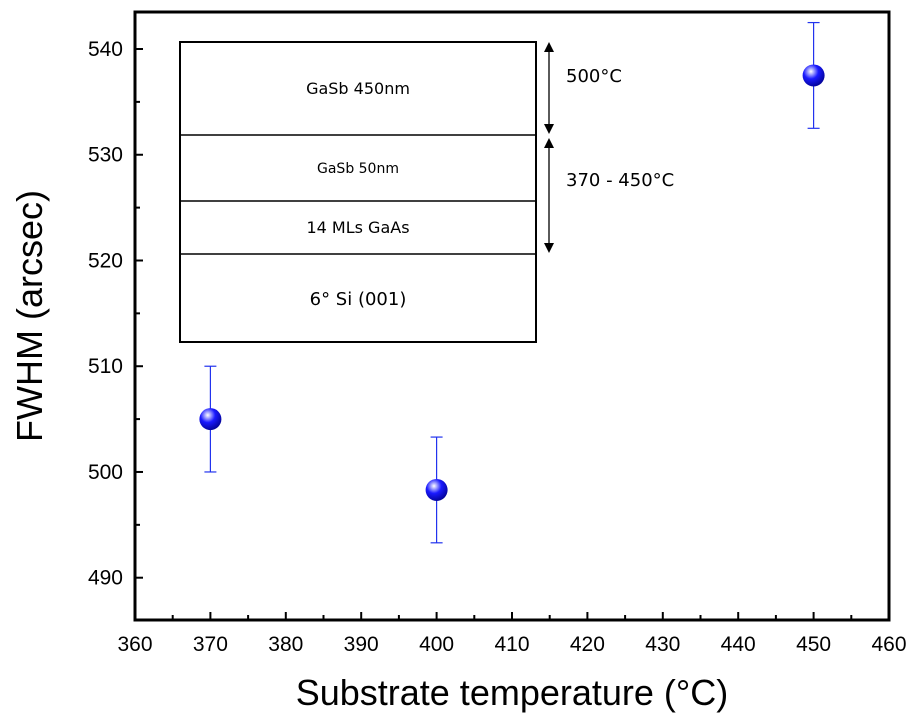  I want to click on x-axis-tick-labels: 360 370 380 390 400 410 420 430 440 450 460, so click(511, 644).